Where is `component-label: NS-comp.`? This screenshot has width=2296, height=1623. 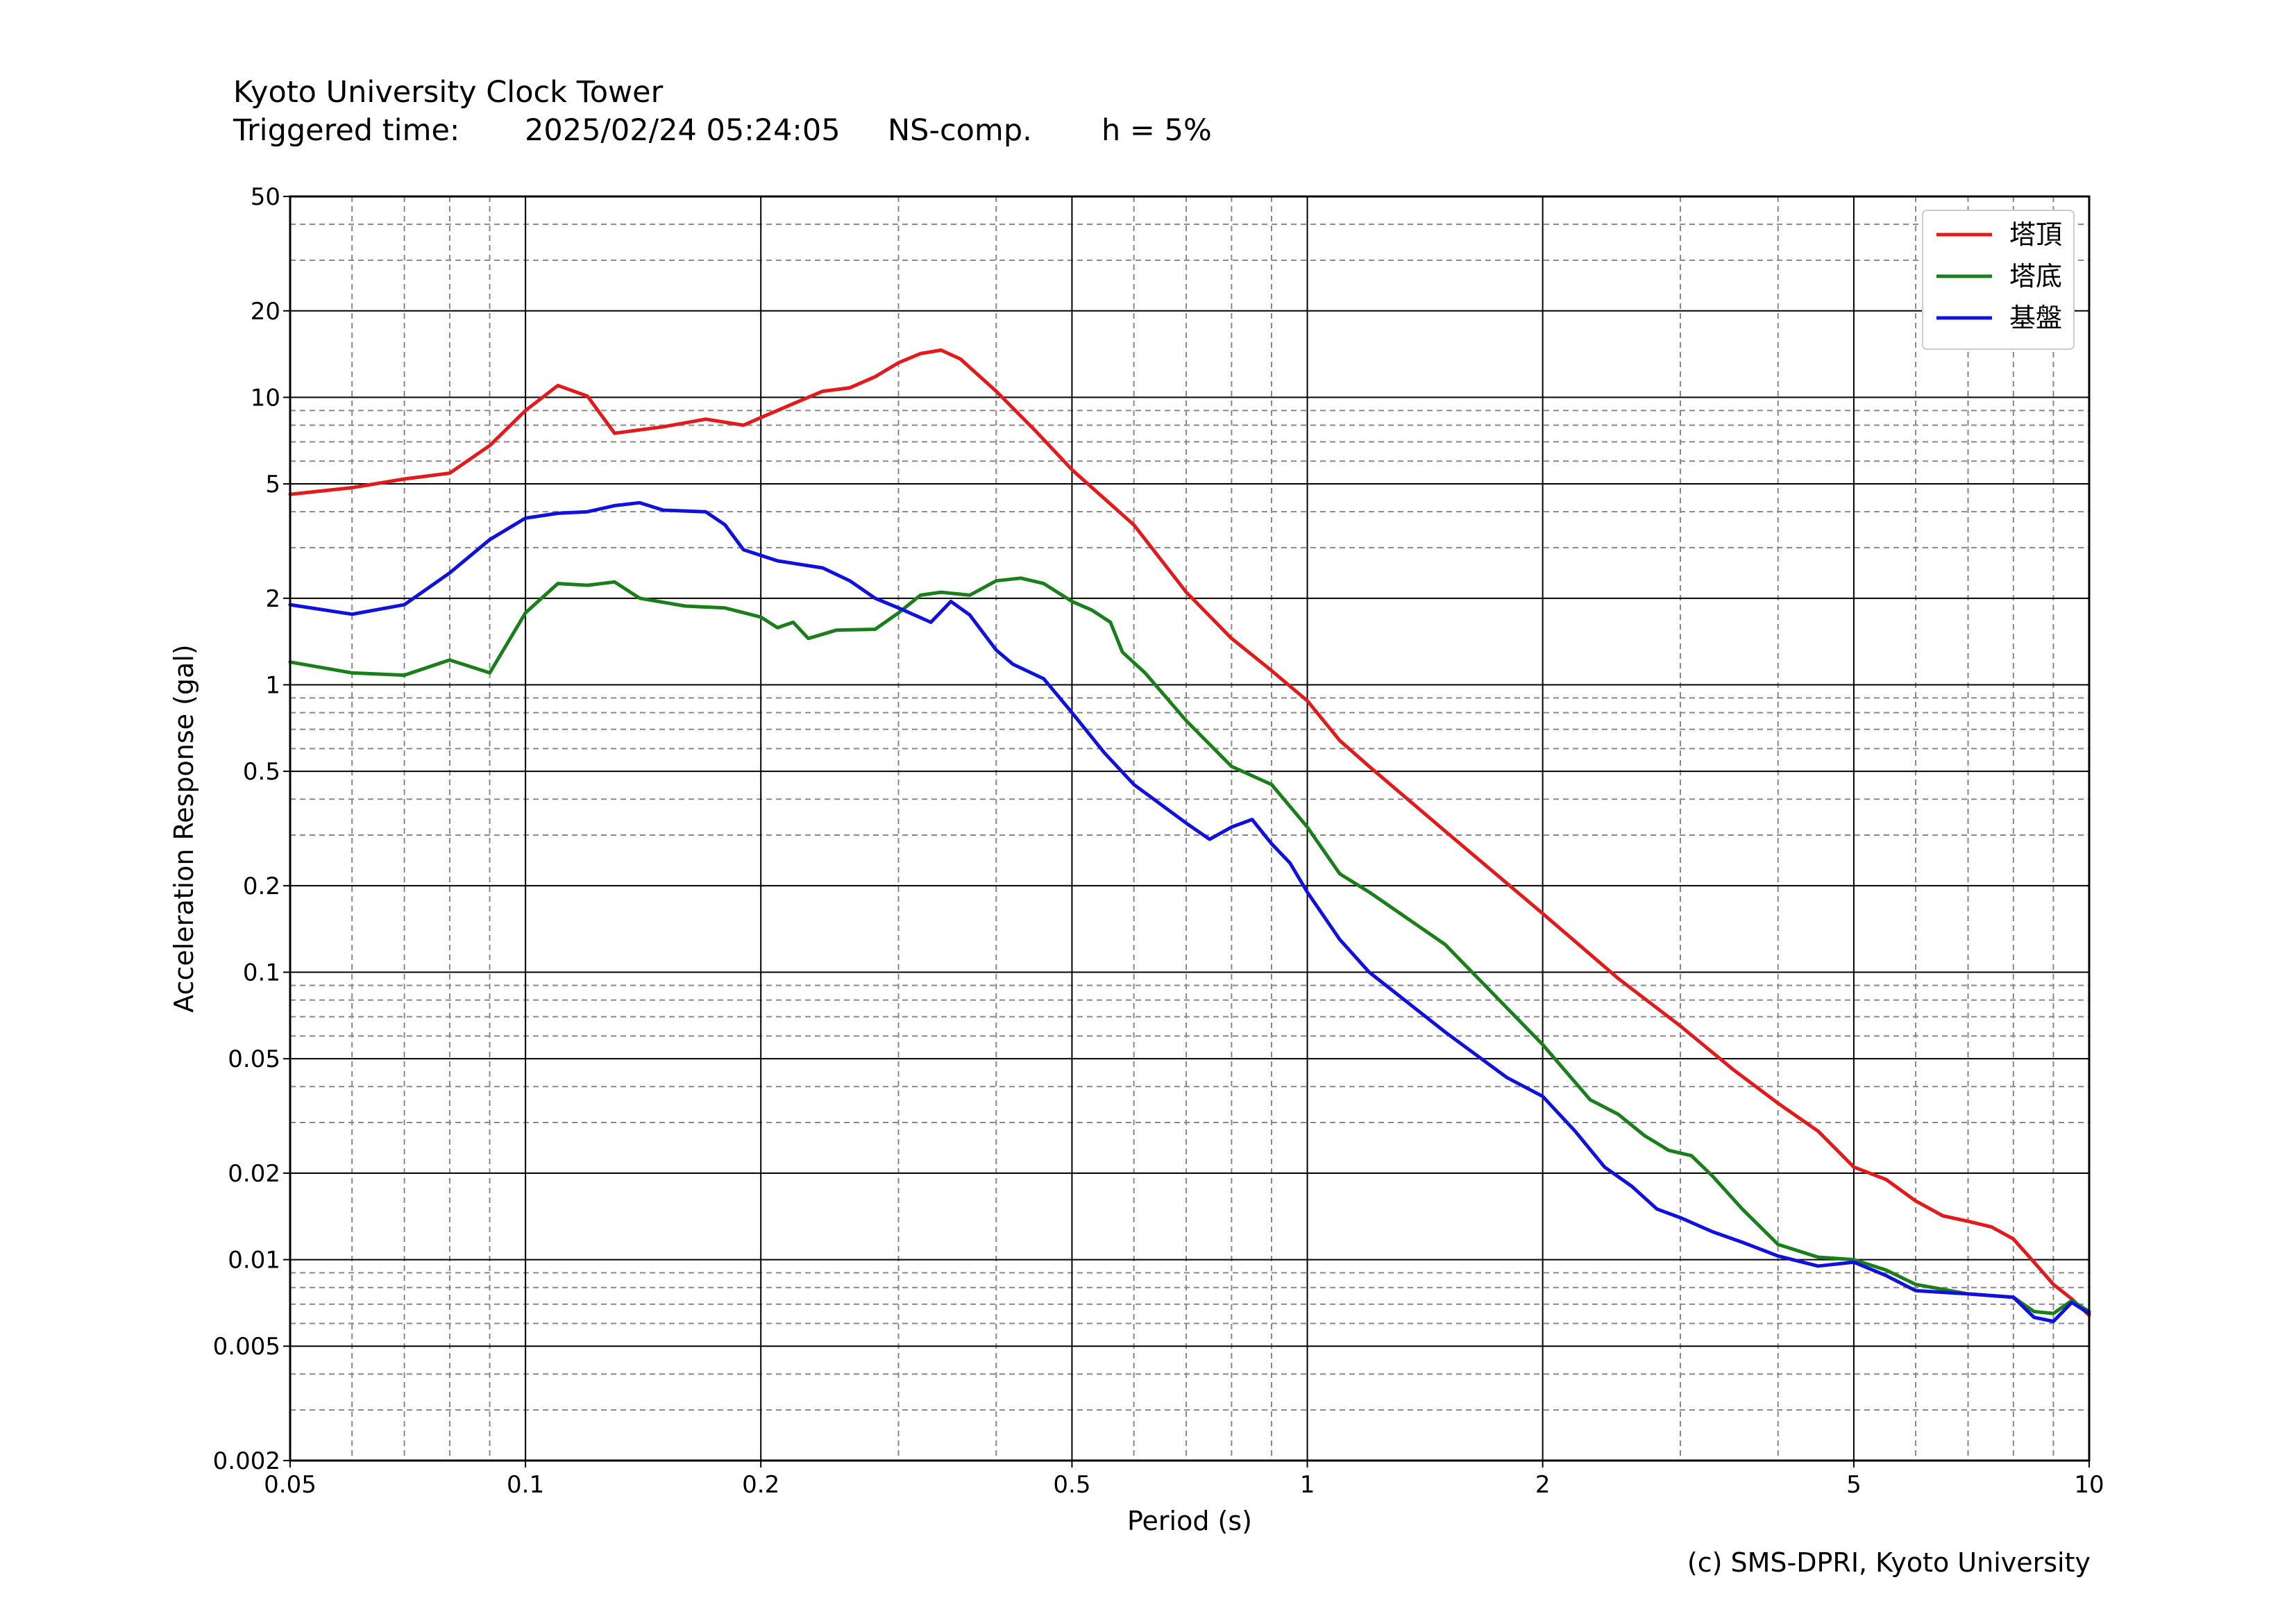
component-label: NS-comp. is located at coordinates (960, 130).